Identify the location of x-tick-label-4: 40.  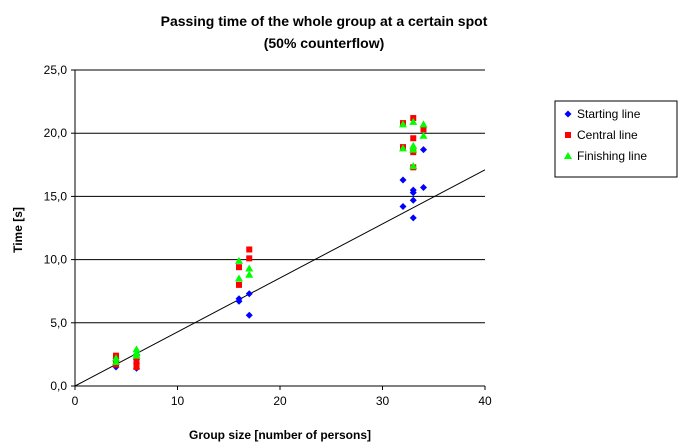
(485, 401).